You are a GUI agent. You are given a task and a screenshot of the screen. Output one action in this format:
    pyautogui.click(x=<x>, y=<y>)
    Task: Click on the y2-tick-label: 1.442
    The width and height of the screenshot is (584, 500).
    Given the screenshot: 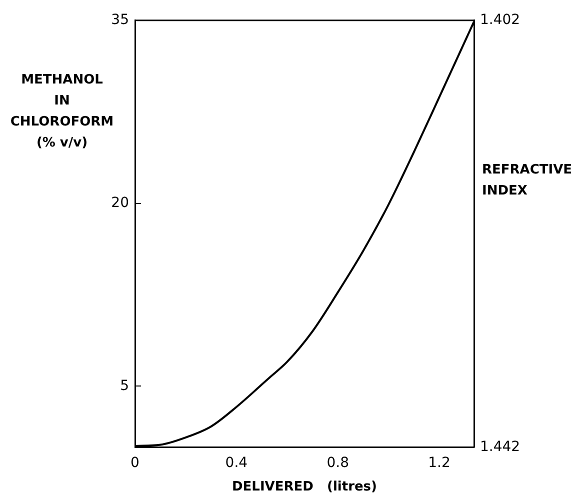 What is the action you would take?
    pyautogui.click(x=500, y=446)
    